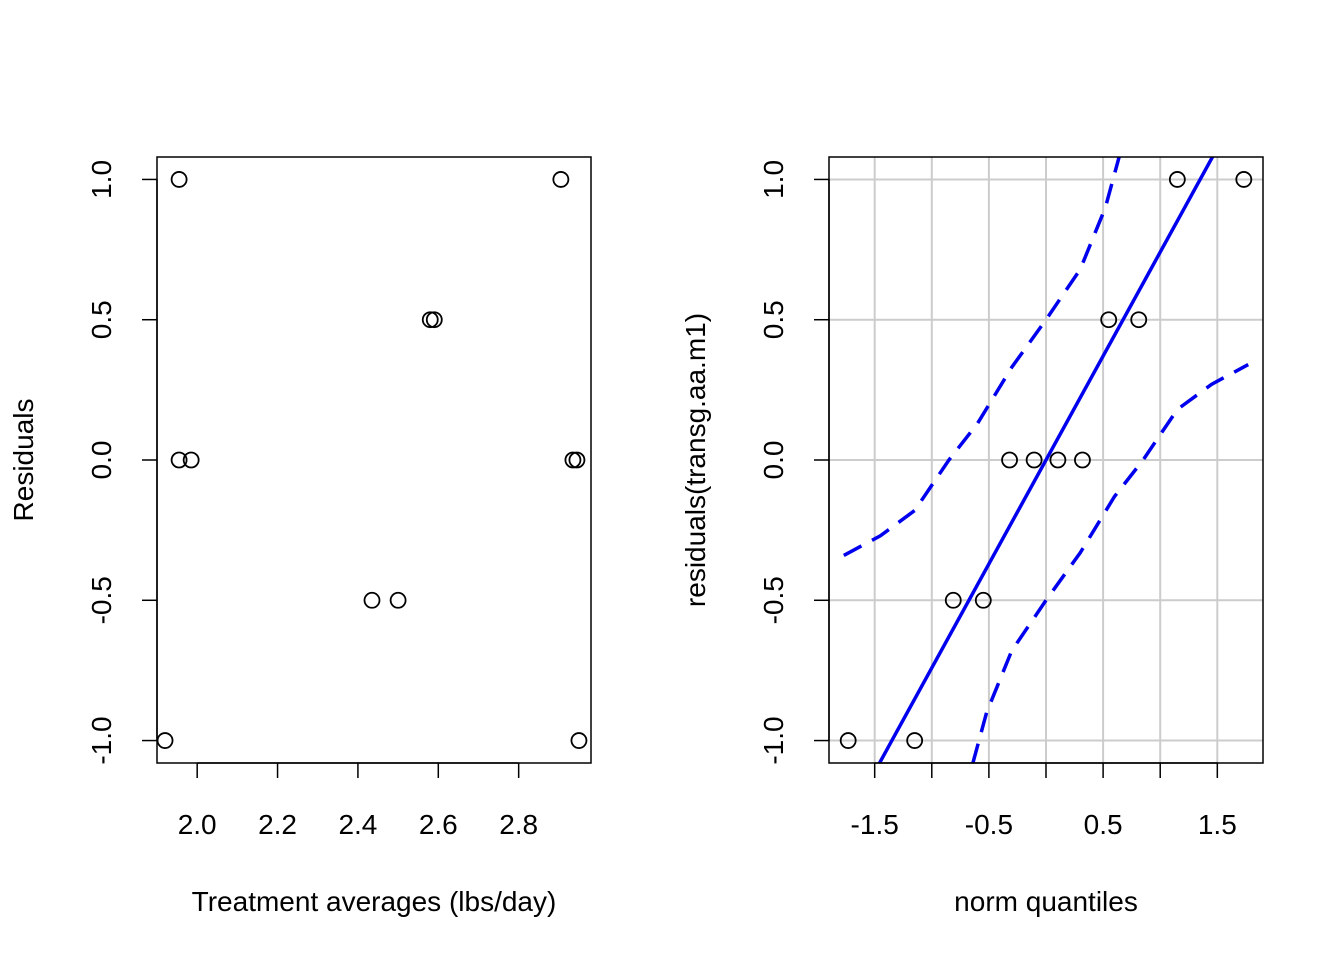 This screenshot has height=960, width=1344. Describe the element at coordinates (1110, 563) in the screenshot. I see `lower-envelope-line` at that location.